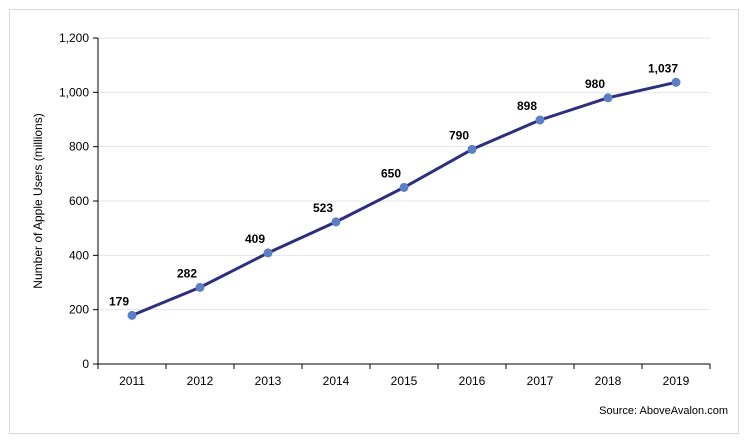 The image size is (750, 445). Describe the element at coordinates (74, 92) in the screenshot. I see `y-tick-label: 1,000` at that location.